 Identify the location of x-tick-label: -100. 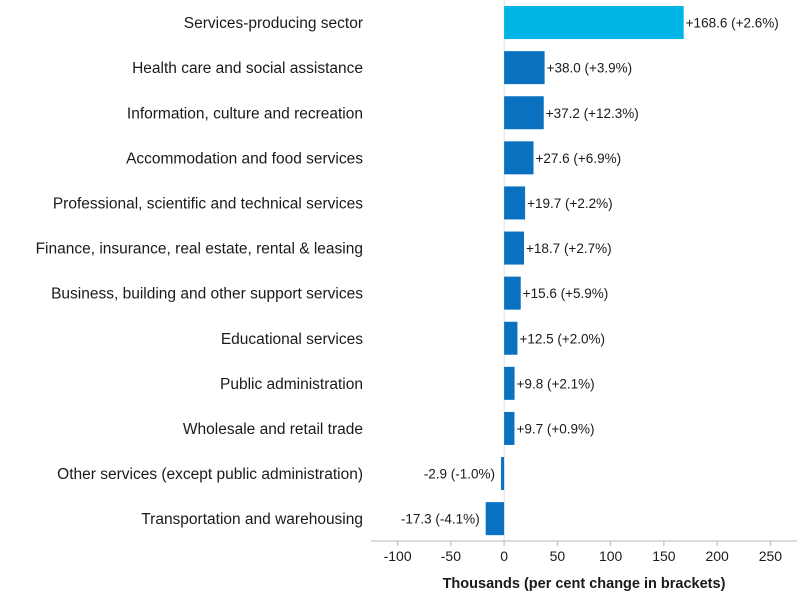
(398, 556).